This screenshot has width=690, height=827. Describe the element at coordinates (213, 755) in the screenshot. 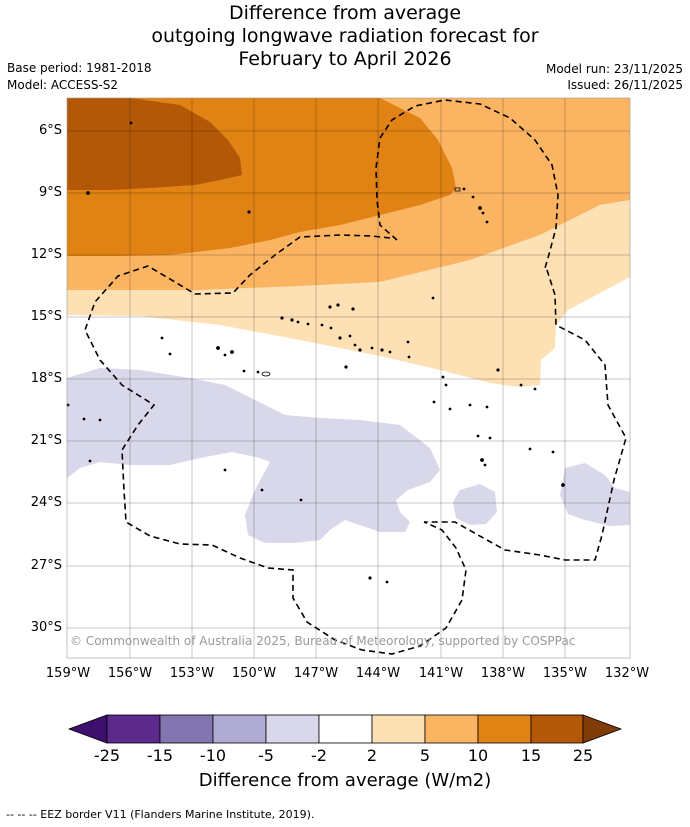

I see `colorbar-tick-neg10: -10` at that location.